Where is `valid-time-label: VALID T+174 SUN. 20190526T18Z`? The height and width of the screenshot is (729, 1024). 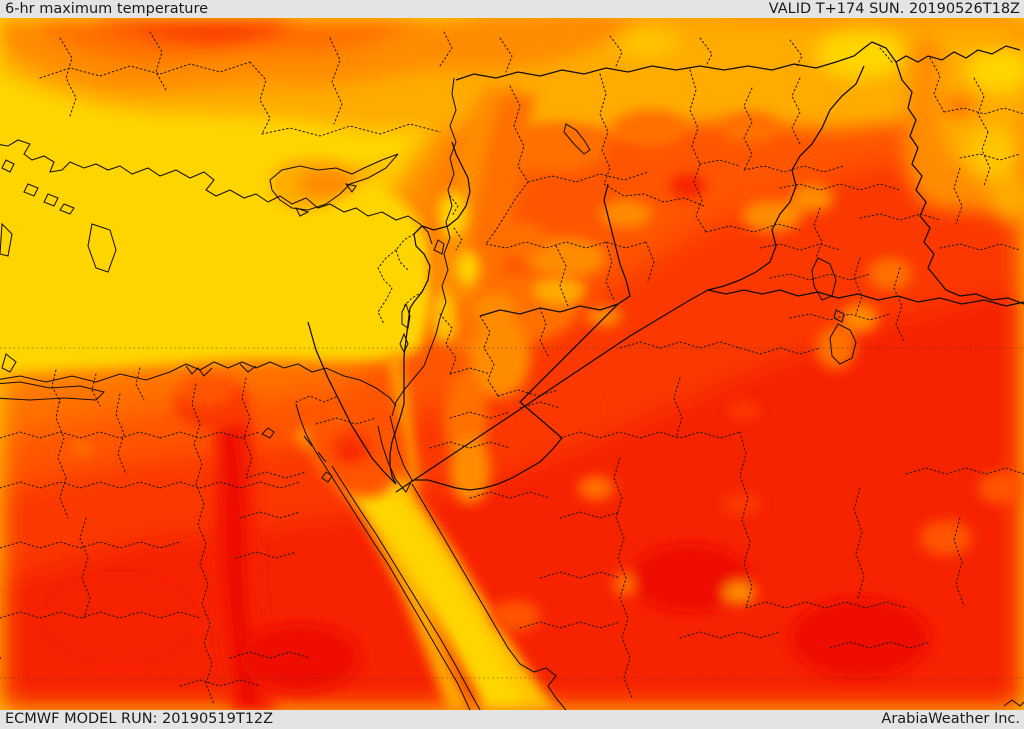 valid-time-label: VALID T+174 SUN. 20190526T18Z is located at coordinates (894, 9).